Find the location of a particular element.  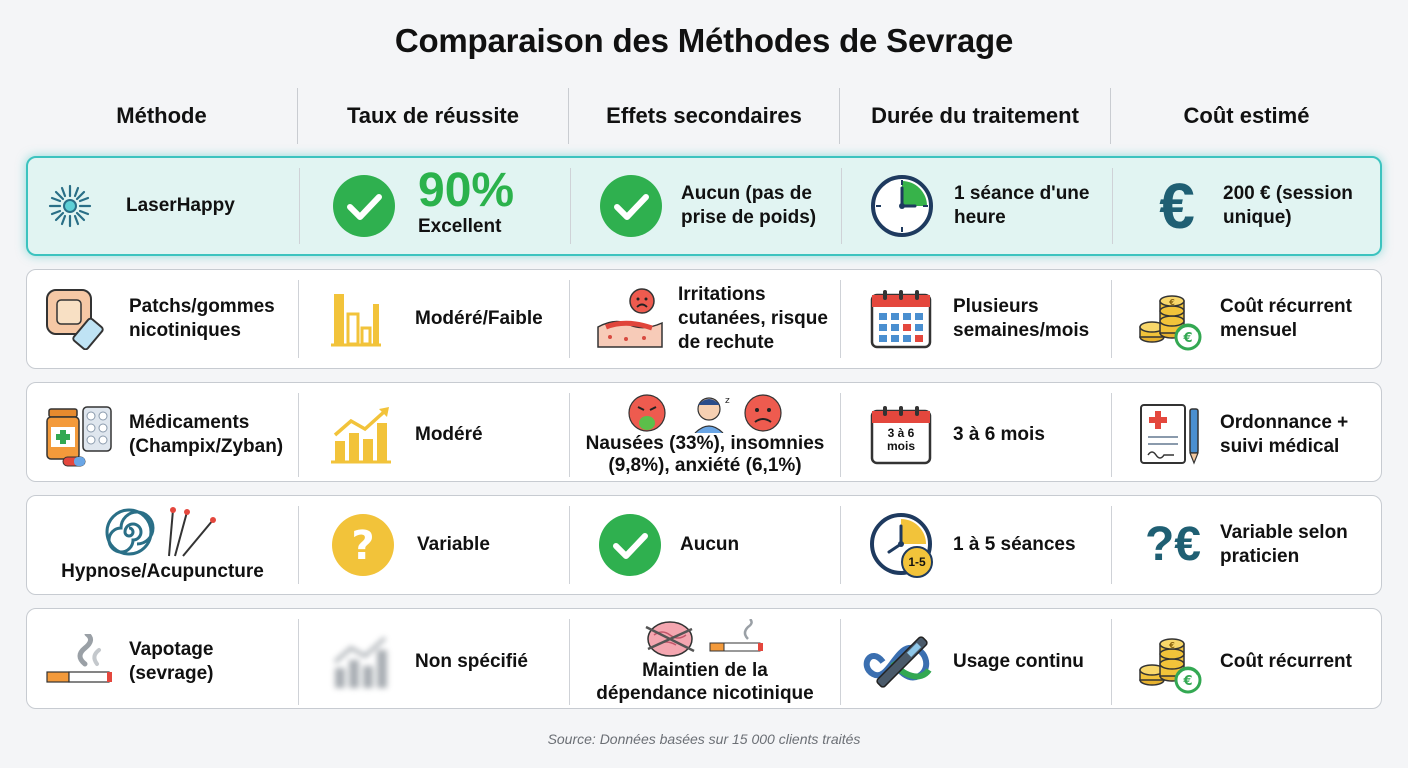

vape-infinity-icon is located at coordinates (902, 662).